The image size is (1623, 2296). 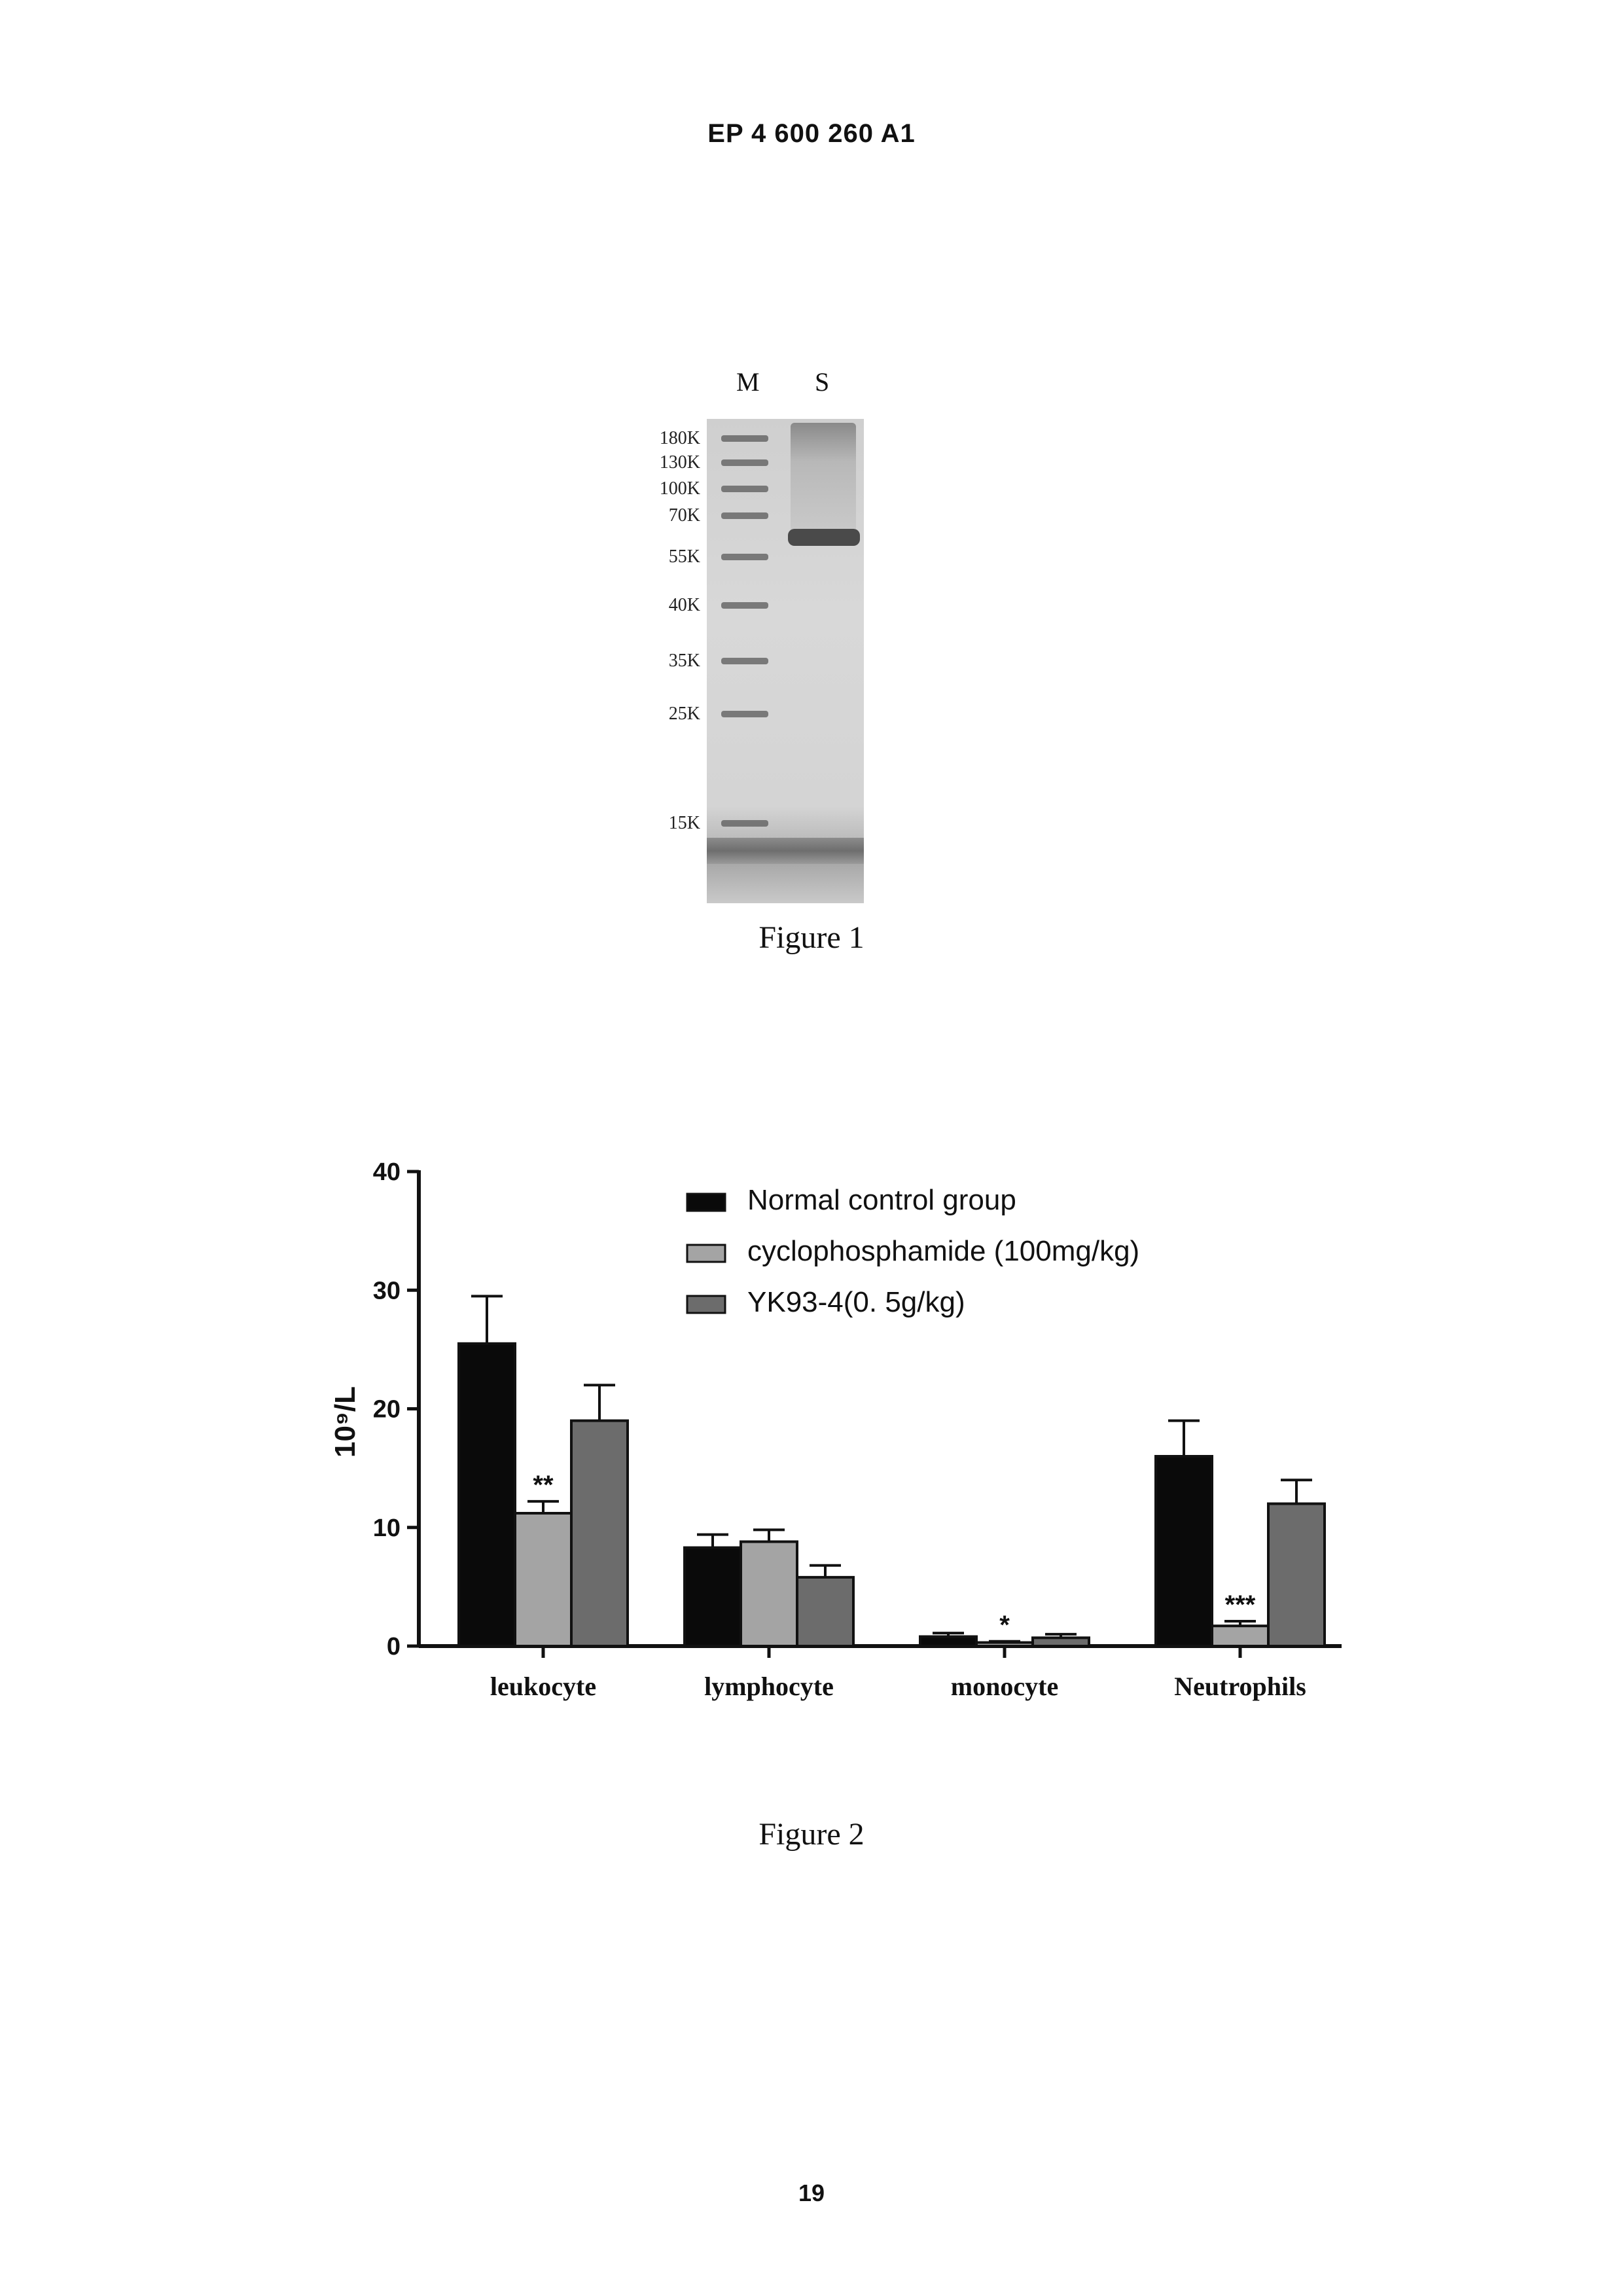 I want to click on y-tick-label: 30, so click(x=387, y=1290).